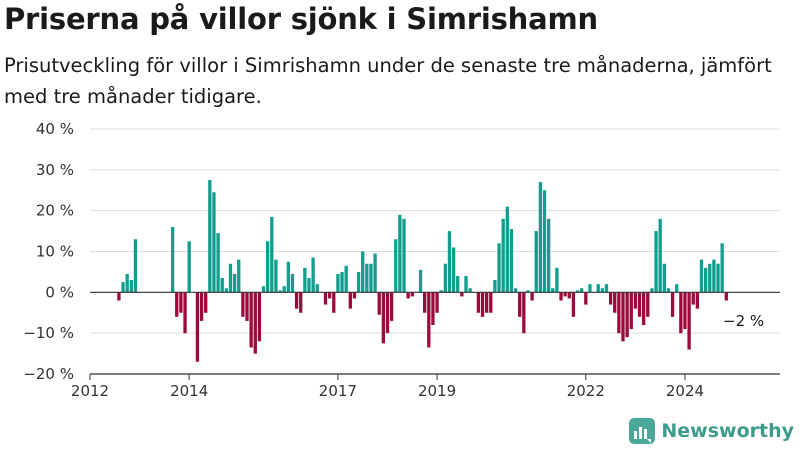 The width and height of the screenshot is (800, 450). What do you see at coordinates (55, 129) in the screenshot?
I see `y-tick-label: 40 %` at bounding box center [55, 129].